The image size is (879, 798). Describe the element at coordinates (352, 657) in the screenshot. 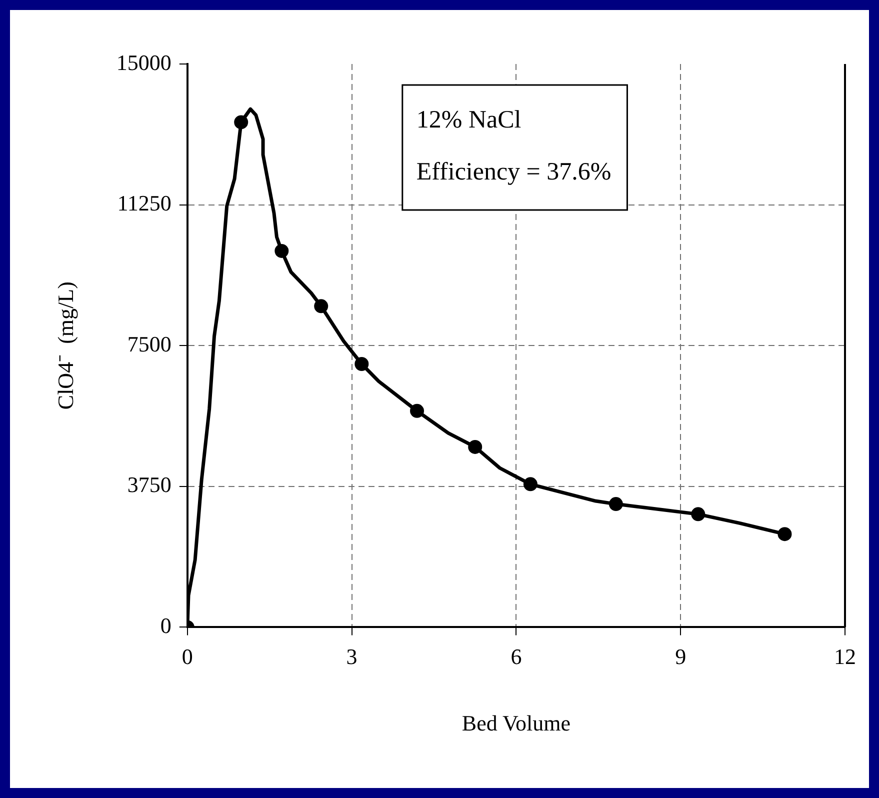

I see `x-tick-label: 3` at that location.